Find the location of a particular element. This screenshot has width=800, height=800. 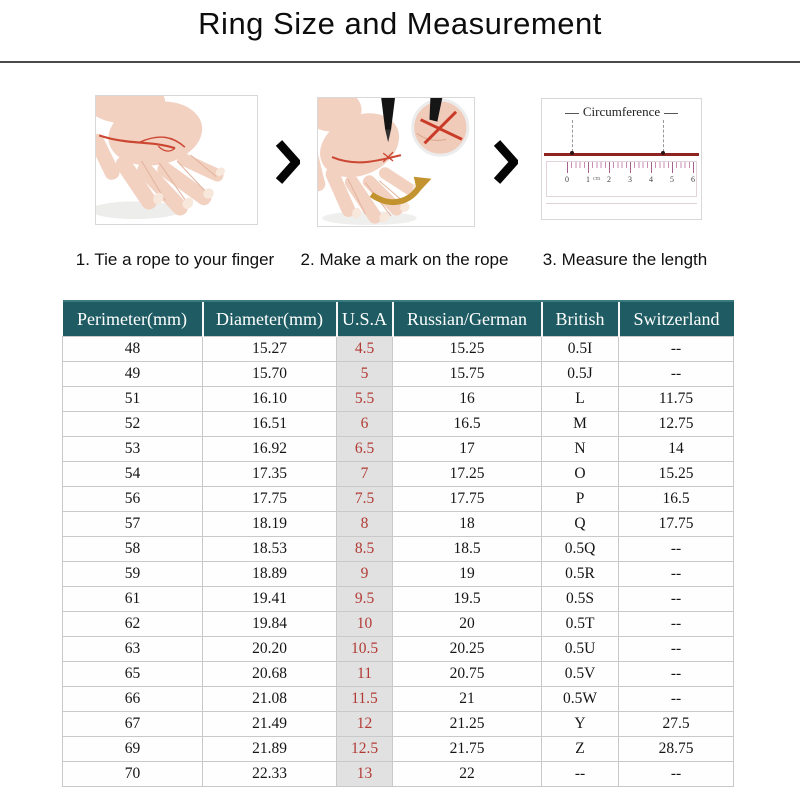

stretched-rope-line is located at coordinates (621, 154).